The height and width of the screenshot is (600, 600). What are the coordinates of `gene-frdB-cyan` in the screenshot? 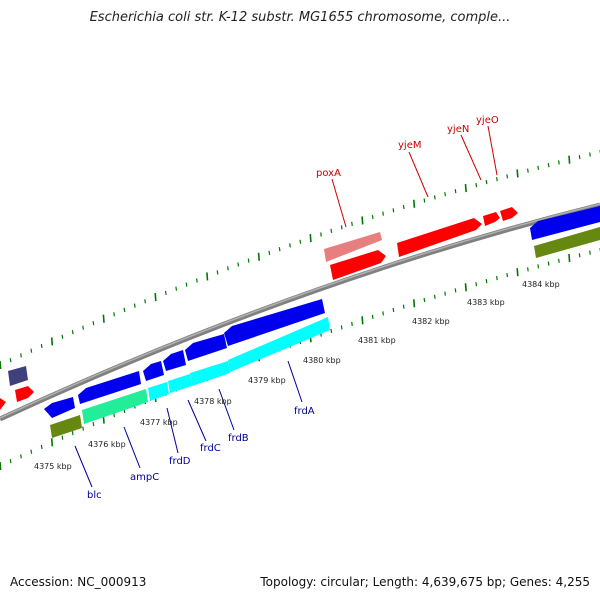 It's located at (210, 373).